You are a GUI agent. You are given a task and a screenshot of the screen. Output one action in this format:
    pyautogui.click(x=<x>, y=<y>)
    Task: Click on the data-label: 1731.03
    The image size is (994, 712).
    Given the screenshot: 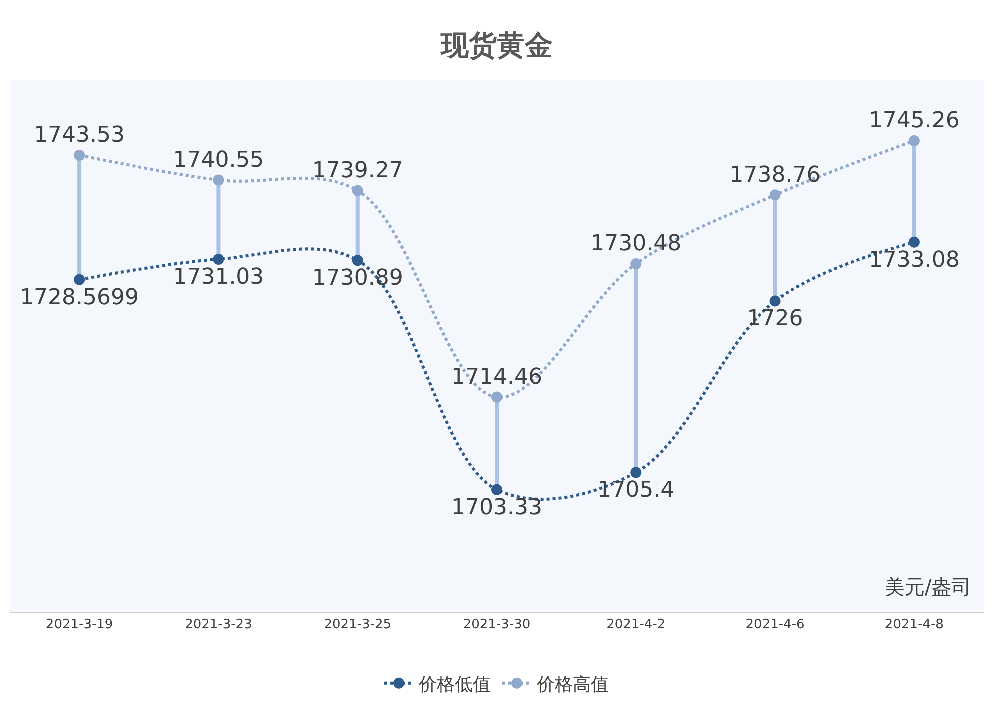 What is the action you would take?
    pyautogui.click(x=218, y=277)
    